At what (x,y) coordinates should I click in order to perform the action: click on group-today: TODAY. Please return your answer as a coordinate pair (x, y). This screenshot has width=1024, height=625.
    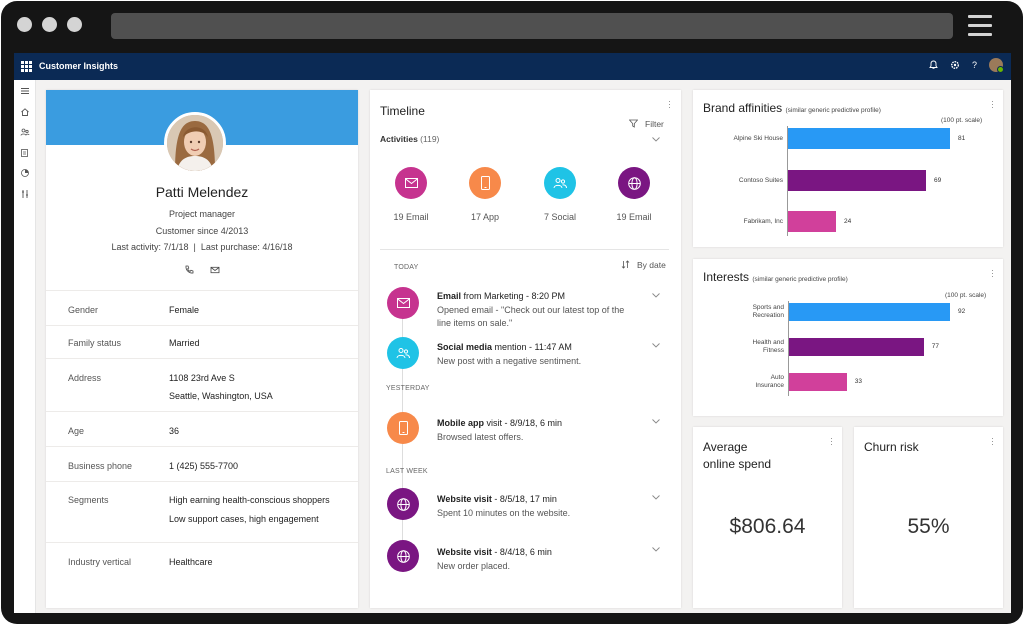
    Looking at the image, I should click on (406, 267).